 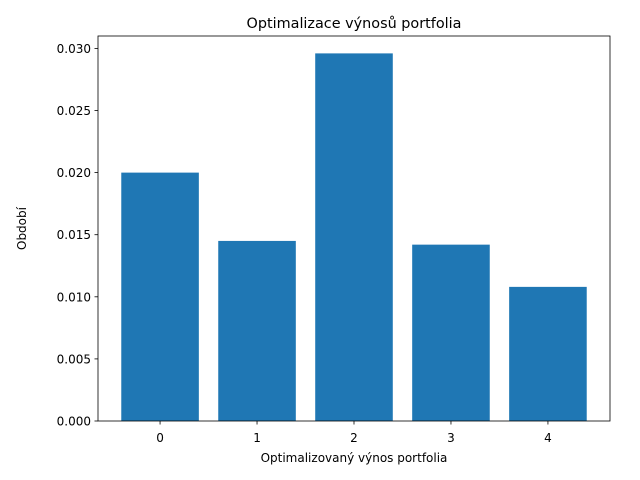 What do you see at coordinates (74, 359) in the screenshot?
I see `y-tick-label: 0.005` at bounding box center [74, 359].